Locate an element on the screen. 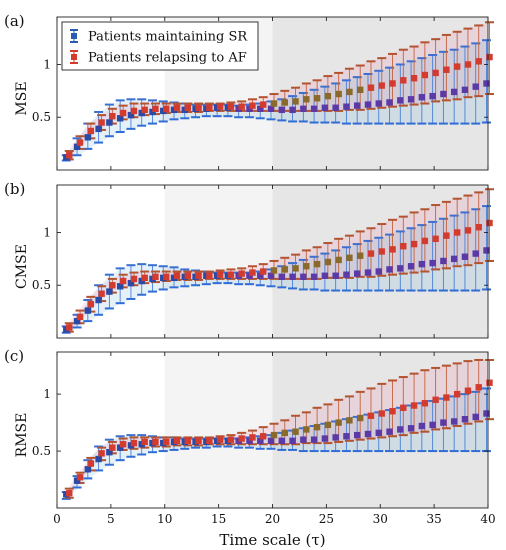  x-axis-label: Time scale (τ) is located at coordinates (272, 540).